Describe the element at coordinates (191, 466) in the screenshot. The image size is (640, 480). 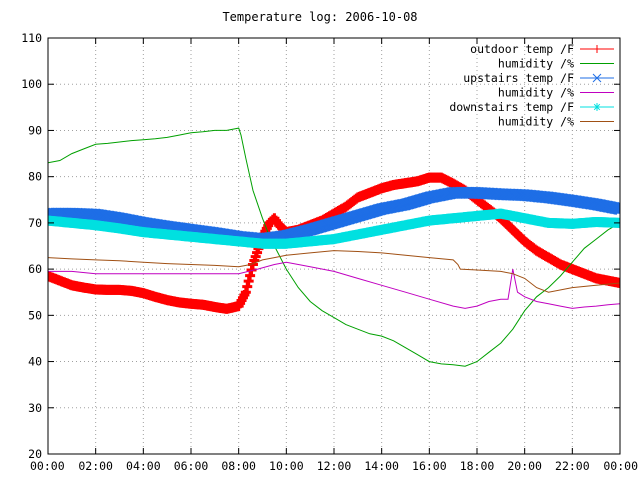
I see `x-tick-label: 06:00` at that location.